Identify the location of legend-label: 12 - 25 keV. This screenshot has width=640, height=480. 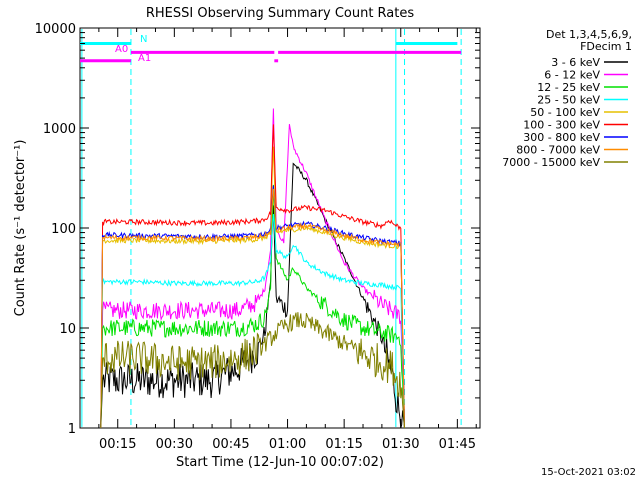
(568, 87).